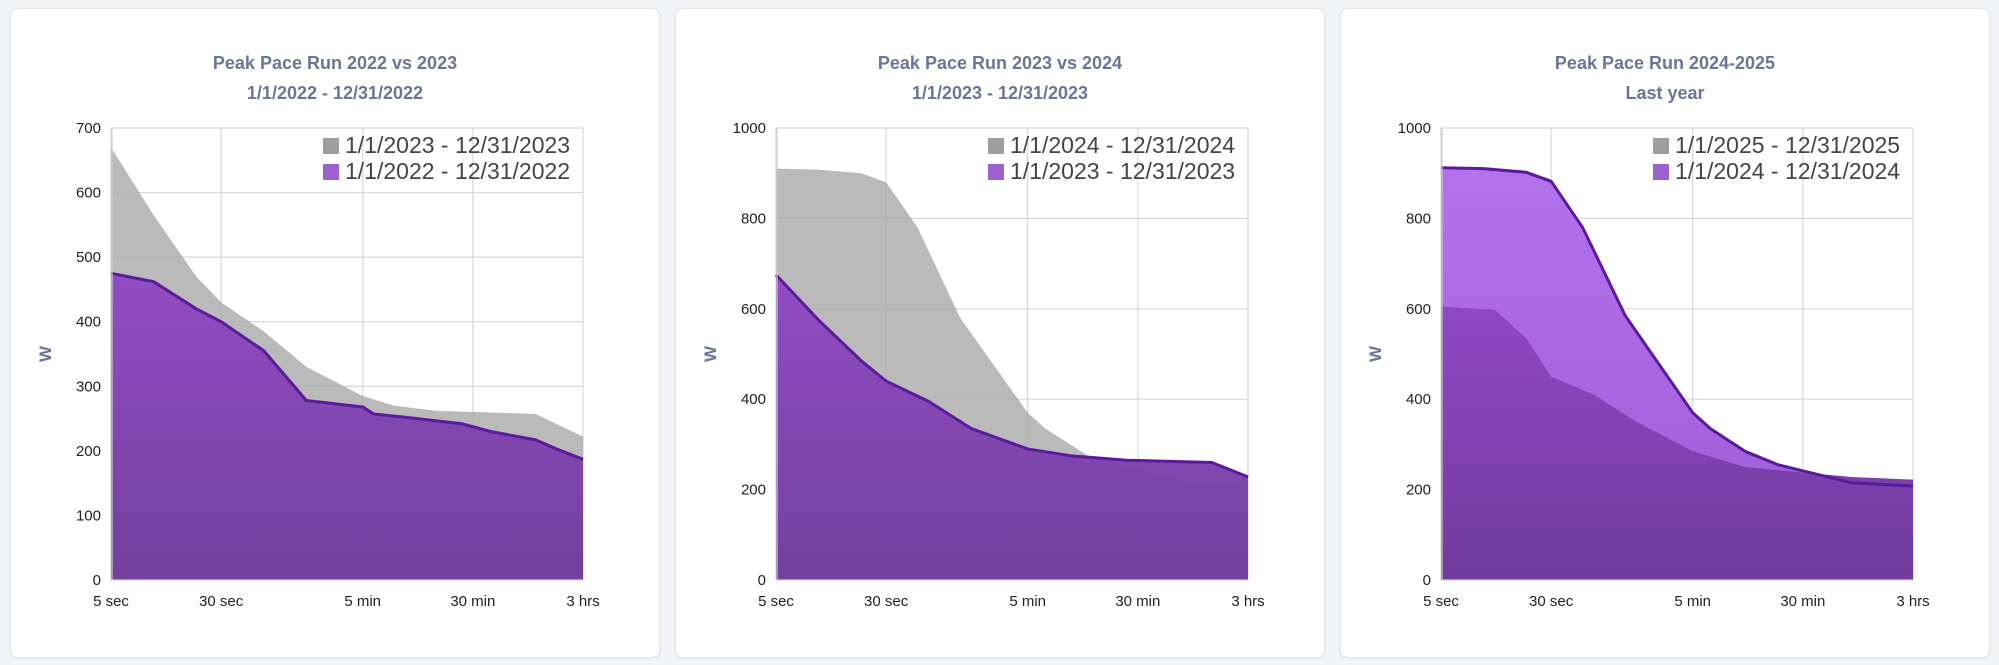 This screenshot has height=665, width=1999. Describe the element at coordinates (88, 386) in the screenshot. I see `y-tick-label: 300` at that location.